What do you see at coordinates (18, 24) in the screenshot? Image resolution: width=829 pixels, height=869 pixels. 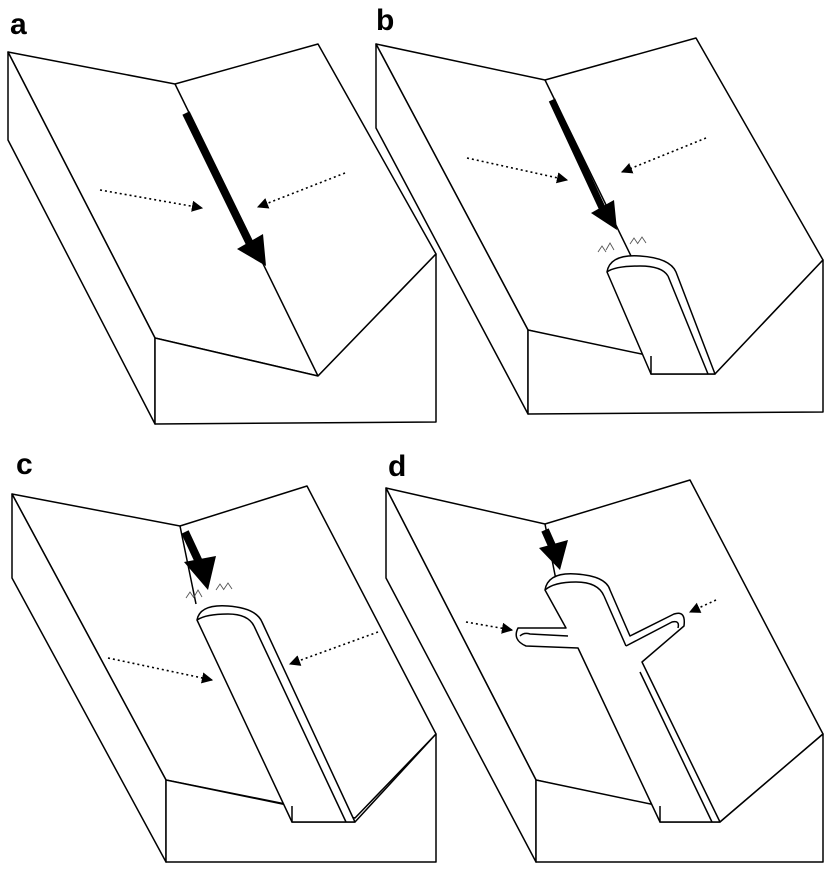 I see `panel-label-a: a` at bounding box center [18, 24].